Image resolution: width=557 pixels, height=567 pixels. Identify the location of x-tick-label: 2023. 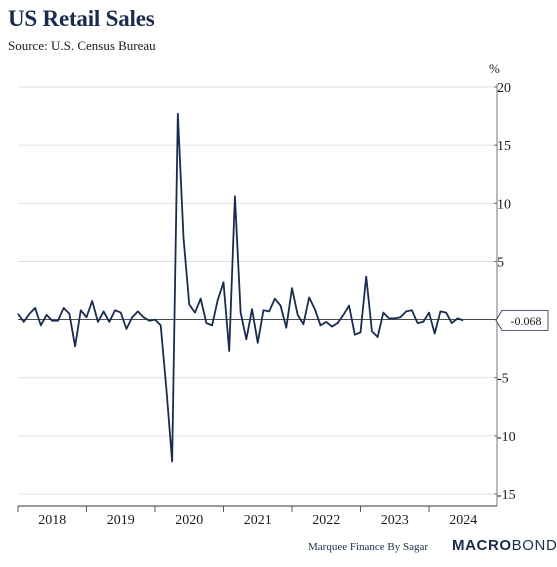
(395, 520).